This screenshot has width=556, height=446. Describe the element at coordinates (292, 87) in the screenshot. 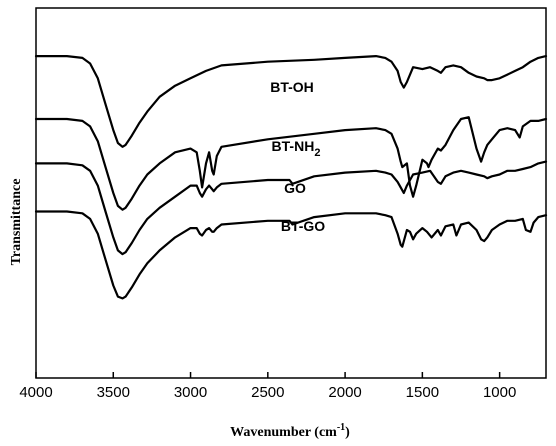

I see `series-label-bt-oh: BT-OH` at that location.